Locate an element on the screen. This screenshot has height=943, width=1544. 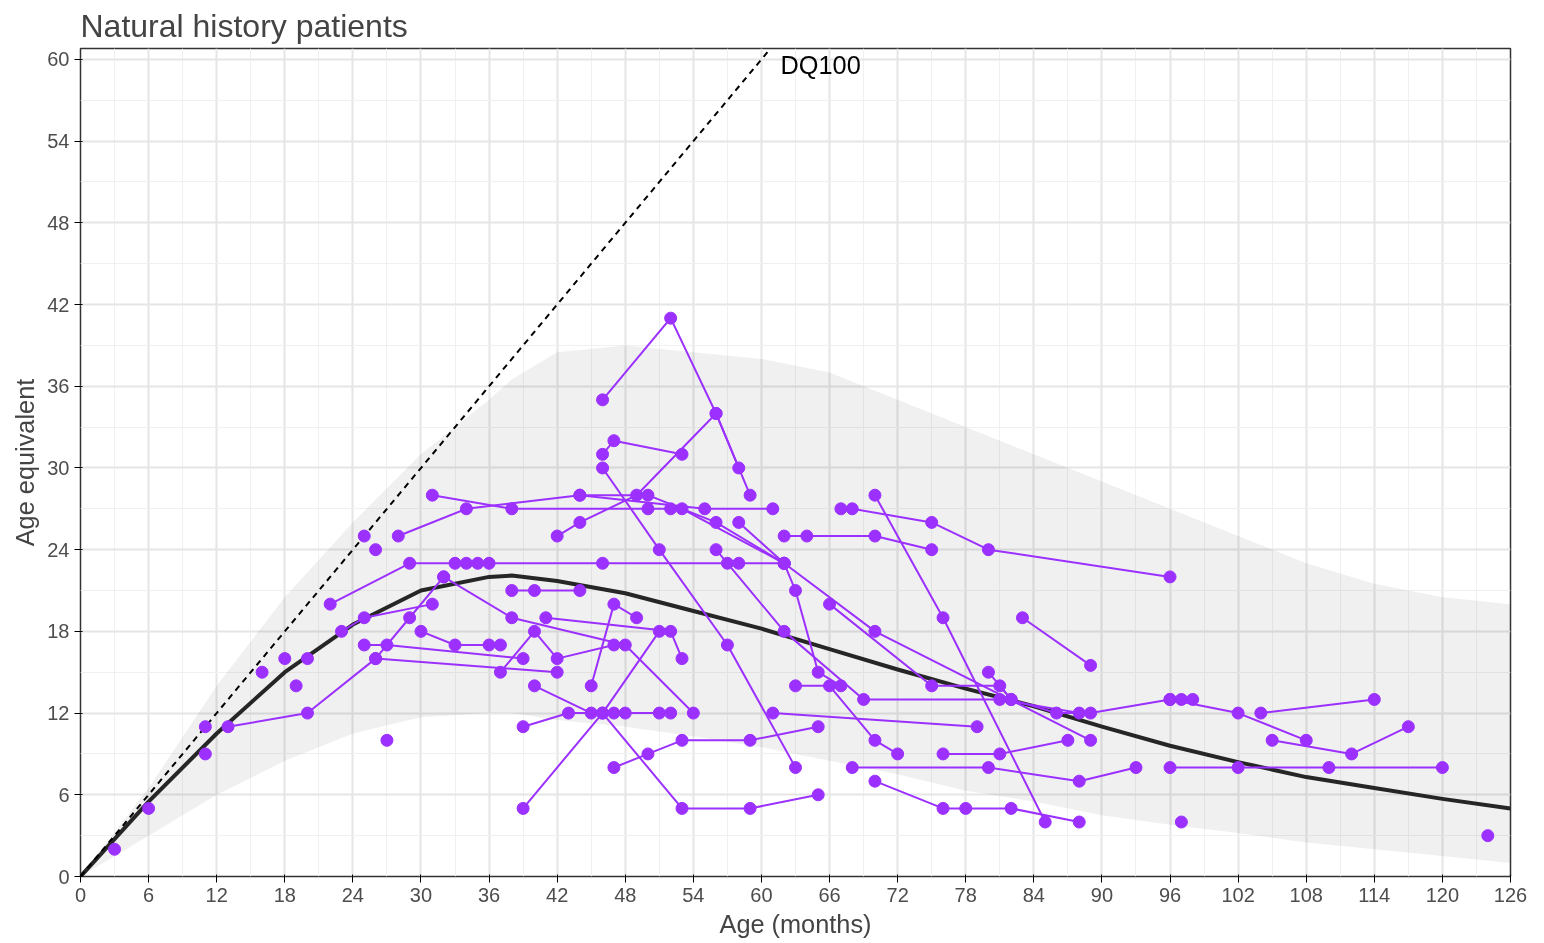
y-tick-label: 42 is located at coordinates (58, 304).